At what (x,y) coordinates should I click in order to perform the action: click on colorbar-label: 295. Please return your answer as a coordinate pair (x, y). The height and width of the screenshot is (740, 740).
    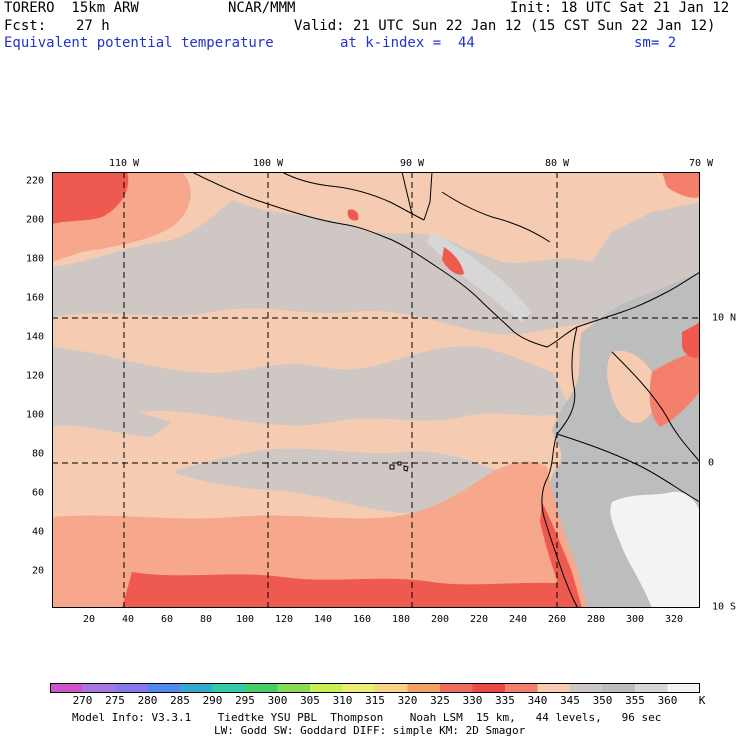
    Looking at the image, I should click on (245, 700).